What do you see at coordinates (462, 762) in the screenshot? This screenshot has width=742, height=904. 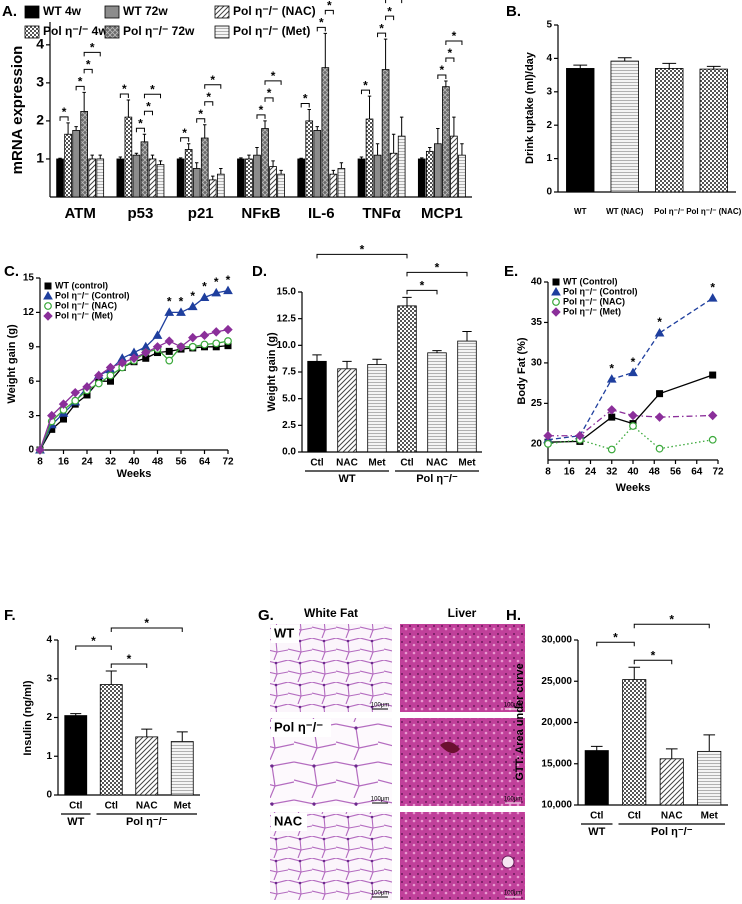 I see `histology-image` at bounding box center [462, 762].